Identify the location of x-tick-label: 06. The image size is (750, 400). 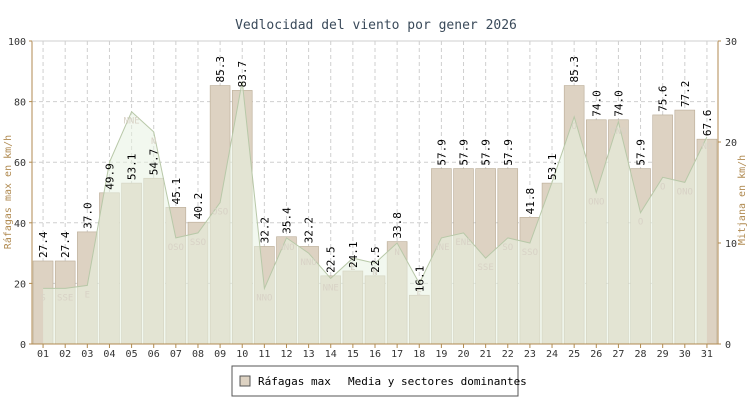
(154, 354).